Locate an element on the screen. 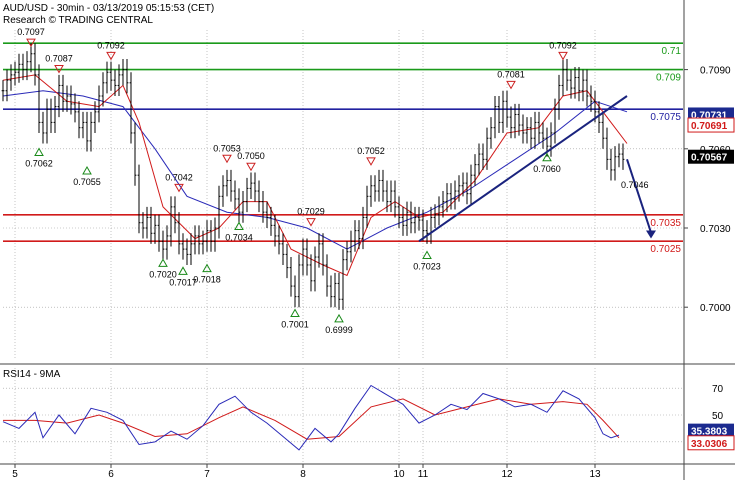  rsi-layer is located at coordinates (311, 417).